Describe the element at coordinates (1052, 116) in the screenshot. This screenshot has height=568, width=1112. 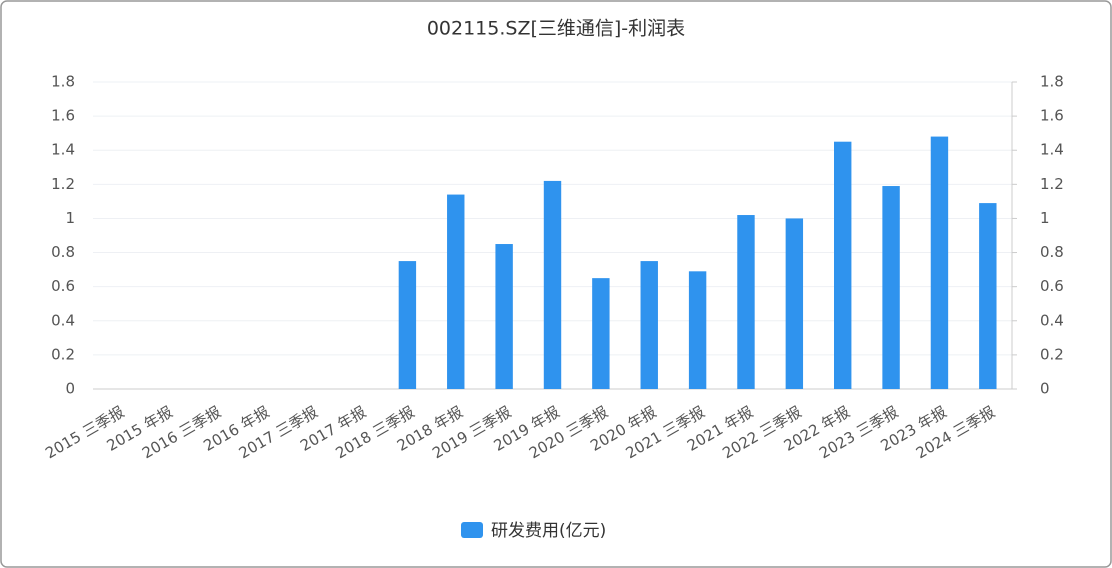
I see `y2-tick-label: 1.6` at that location.